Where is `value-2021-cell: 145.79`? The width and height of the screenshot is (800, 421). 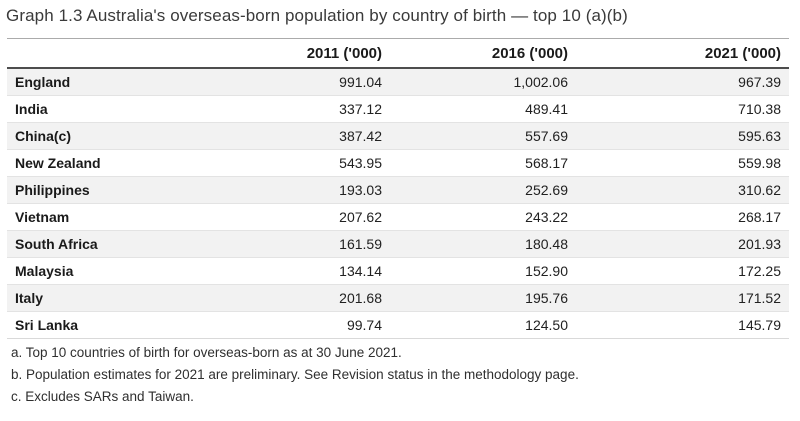
value-2021-cell: 145.79 is located at coordinates (682, 325).